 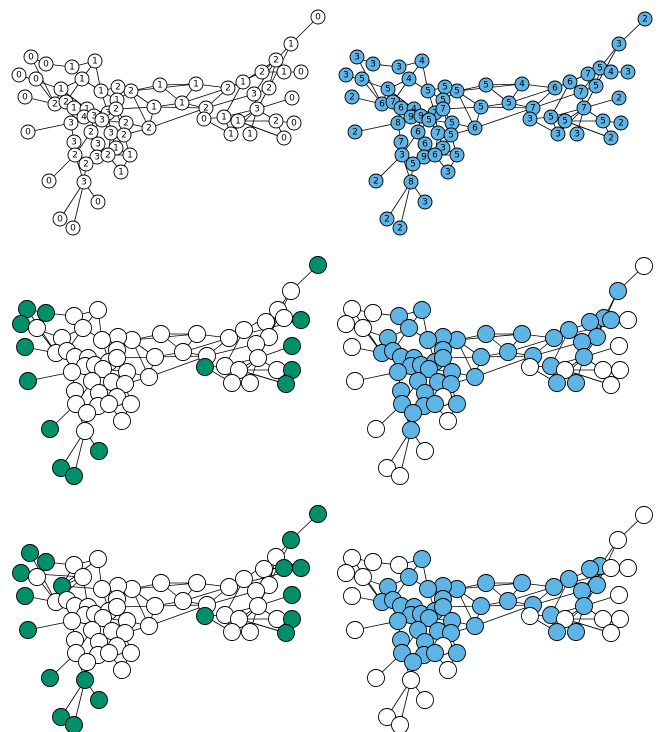 I want to click on graph-node: 5, so click(x=565, y=121).